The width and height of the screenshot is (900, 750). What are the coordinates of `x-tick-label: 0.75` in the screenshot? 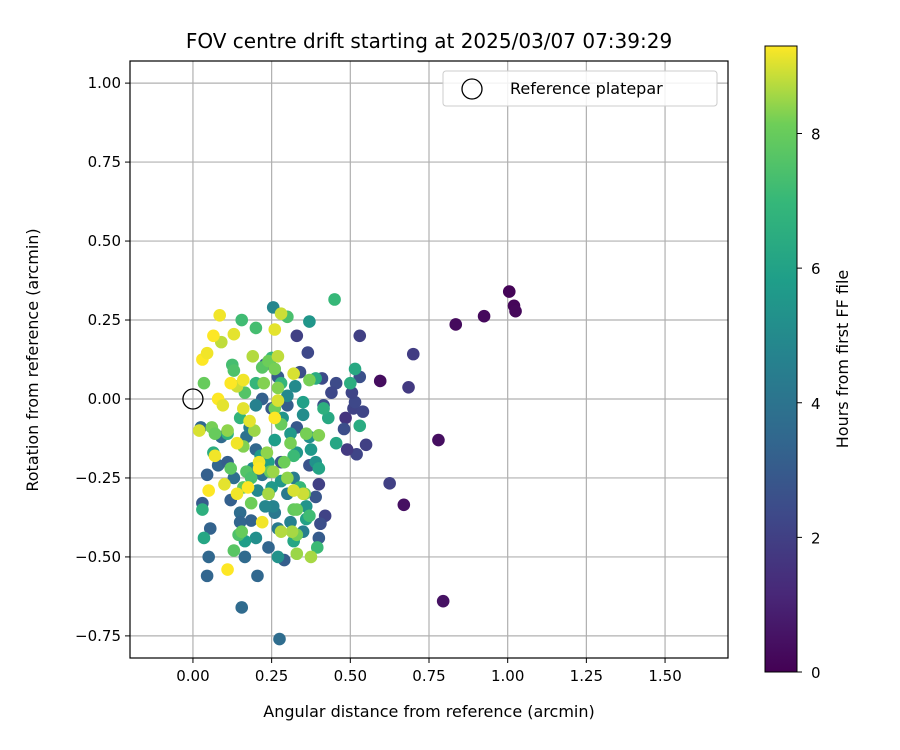 It's located at (428, 676).